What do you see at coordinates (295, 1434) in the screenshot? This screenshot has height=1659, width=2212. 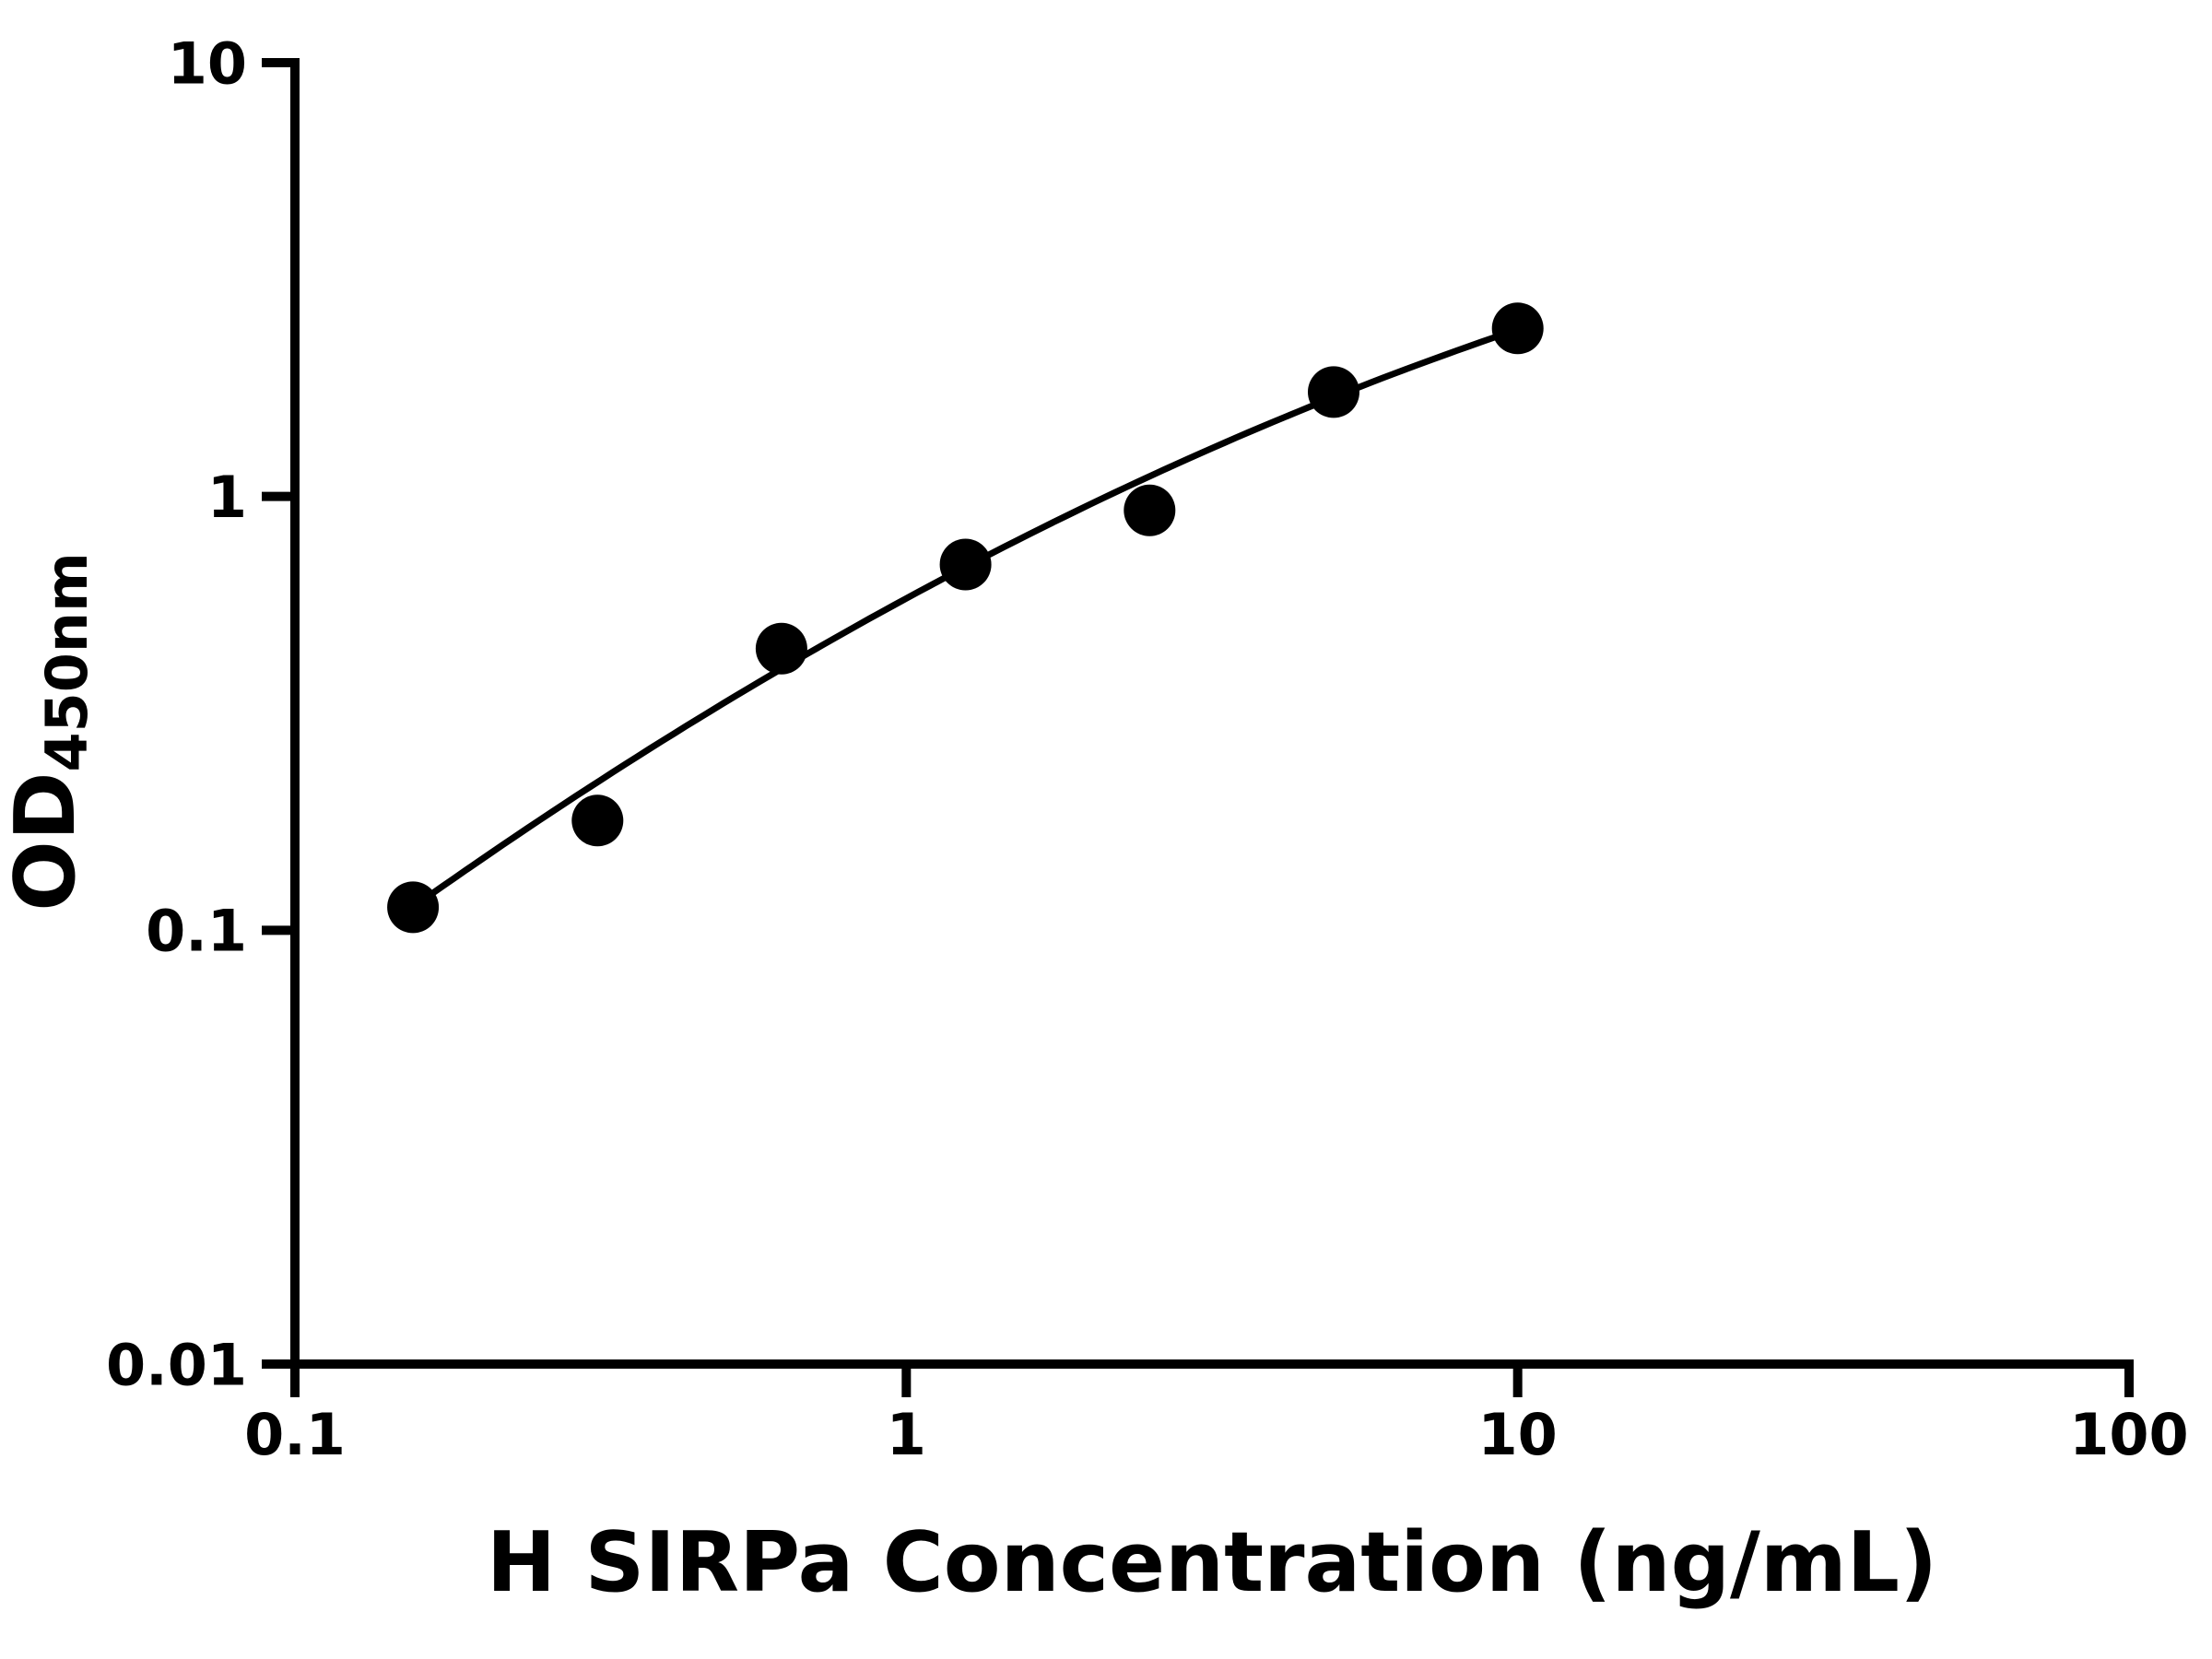 I see `x-tick-label: 0.1` at bounding box center [295, 1434].